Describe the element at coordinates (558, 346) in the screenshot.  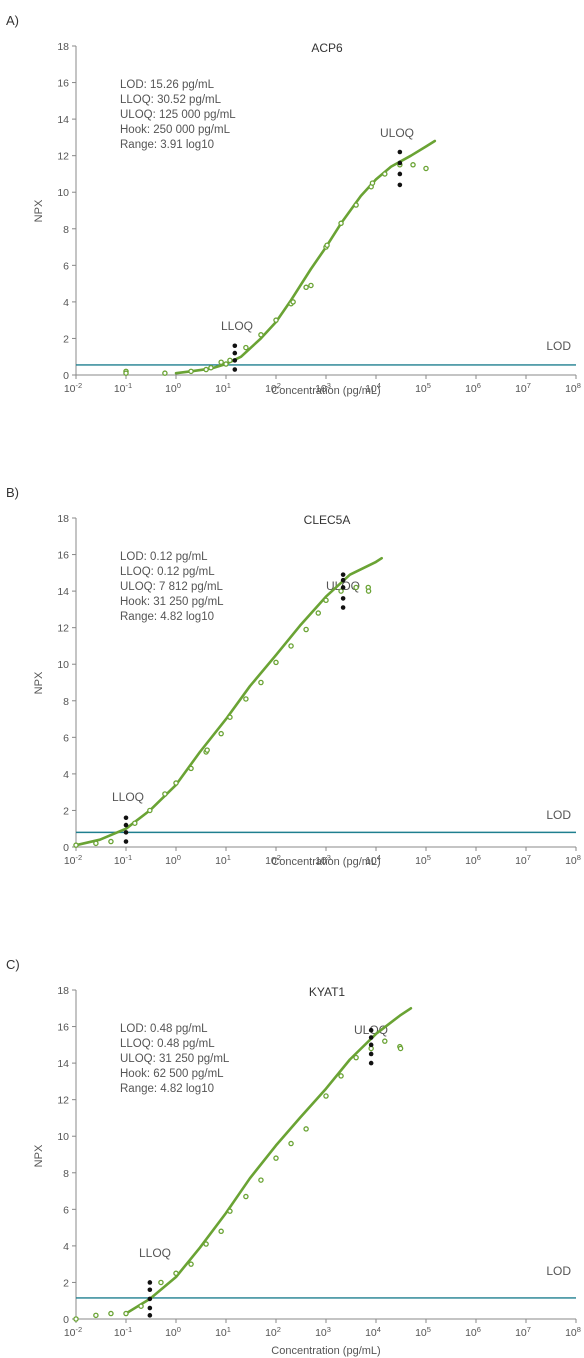
I see `panel-a-lod-label: LOD` at that location.